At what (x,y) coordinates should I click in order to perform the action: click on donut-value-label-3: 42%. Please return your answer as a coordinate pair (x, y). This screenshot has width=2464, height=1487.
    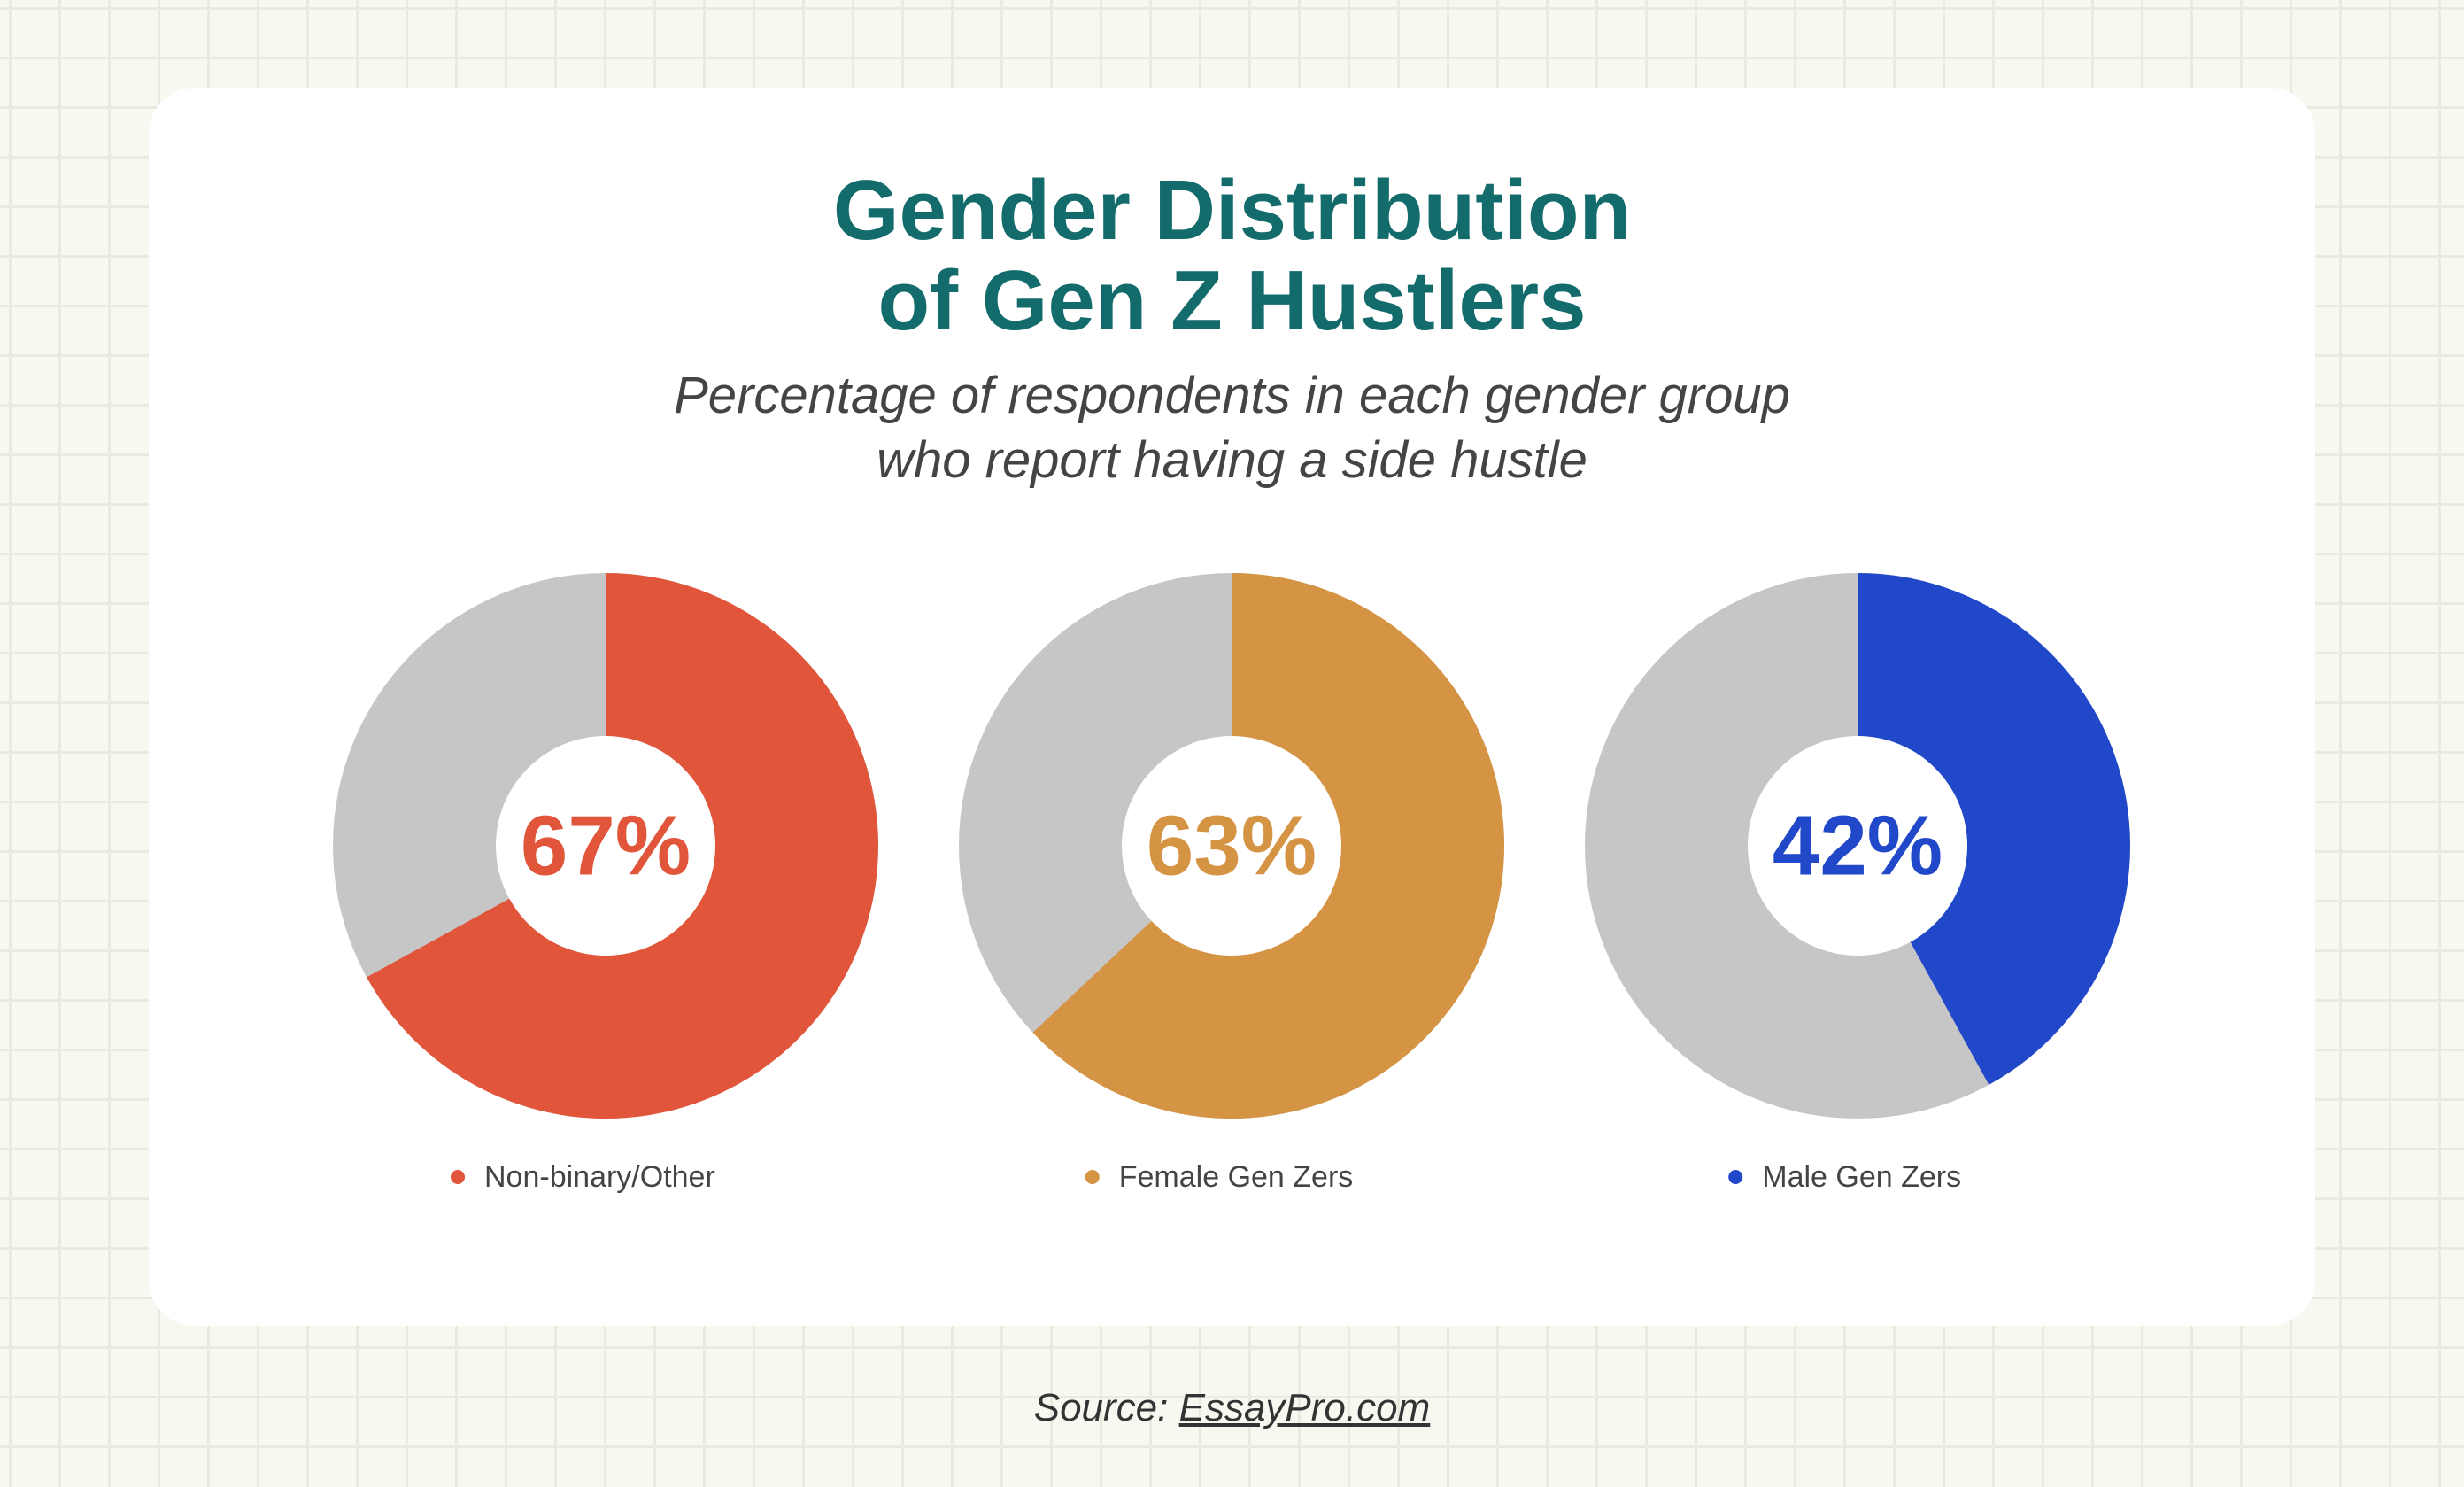
    Looking at the image, I should click on (1858, 846).